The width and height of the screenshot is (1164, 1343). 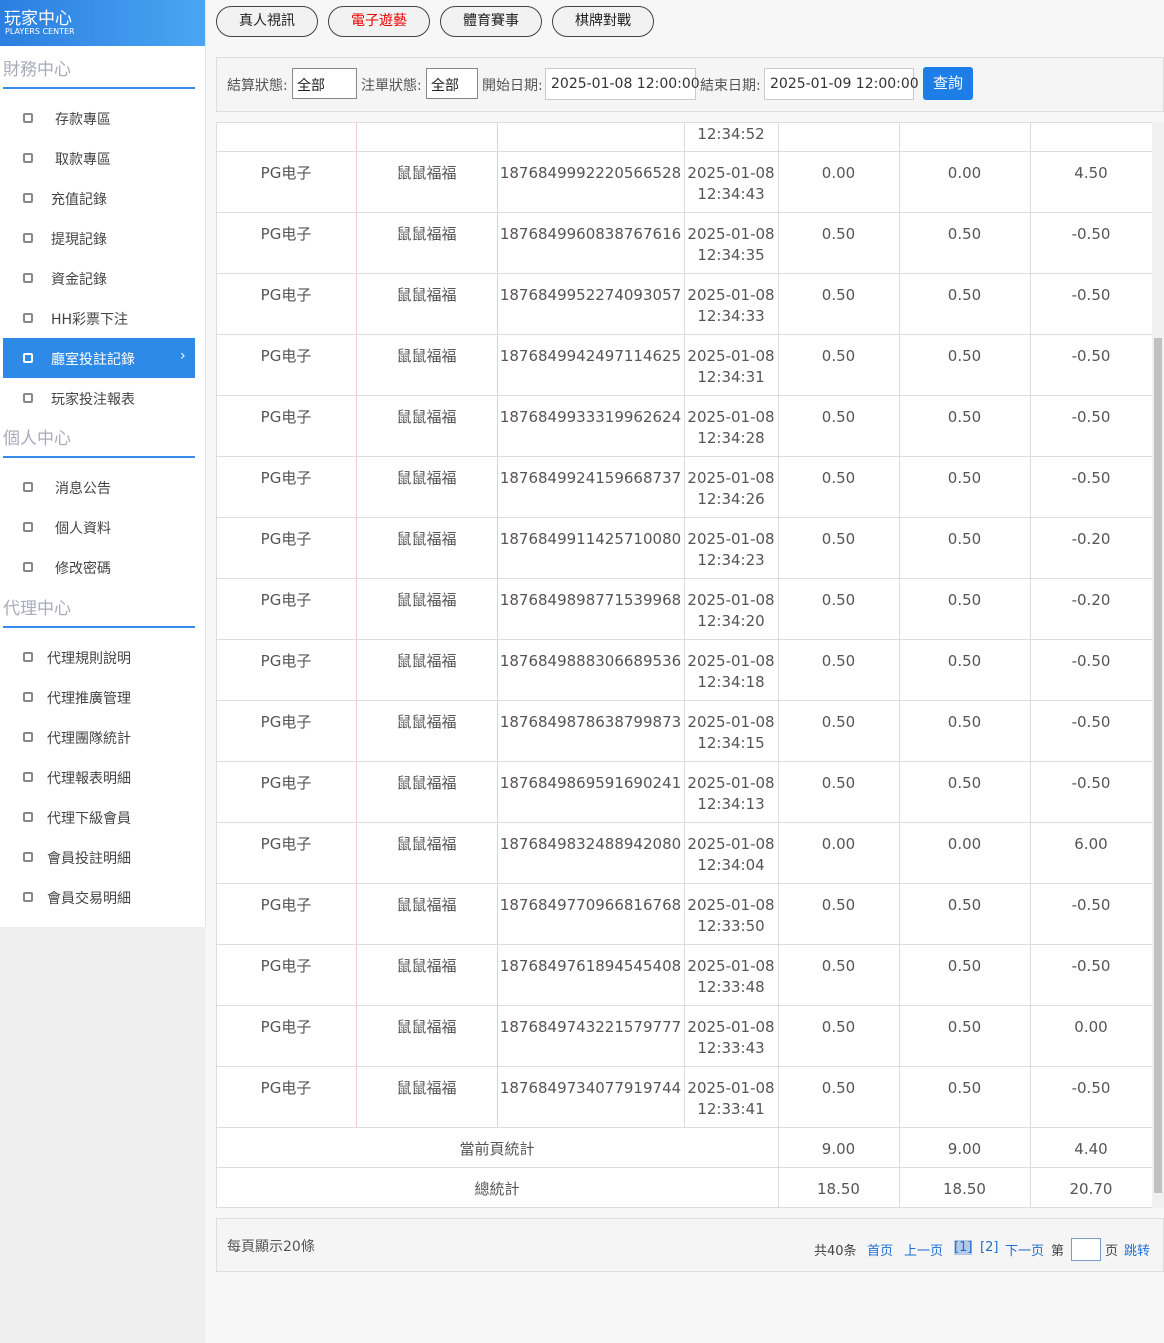 What do you see at coordinates (83, 489) in the screenshot?
I see `menu-item: 消息公告` at bounding box center [83, 489].